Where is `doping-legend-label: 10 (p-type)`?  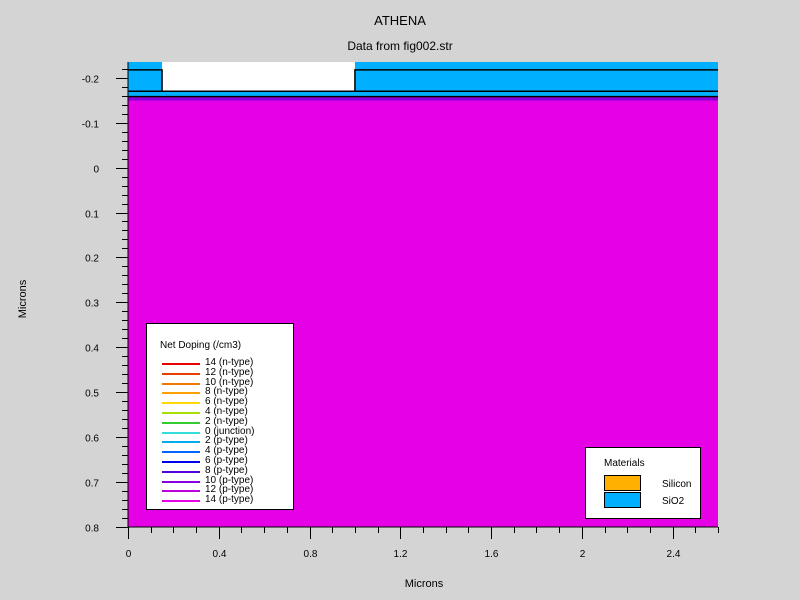 doping-legend-label: 10 (p-type) is located at coordinates (229, 480).